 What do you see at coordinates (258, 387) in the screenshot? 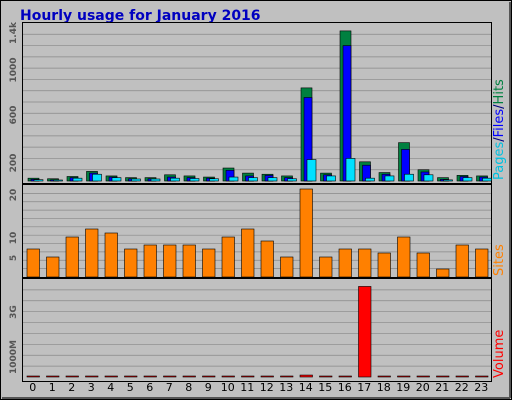
I see `x-tick-labels: 0 1 2 3 4 5 6 7 8 9 10 11 12 13 14 15 16 17 18 19 20 21 22 23` at bounding box center [258, 387].